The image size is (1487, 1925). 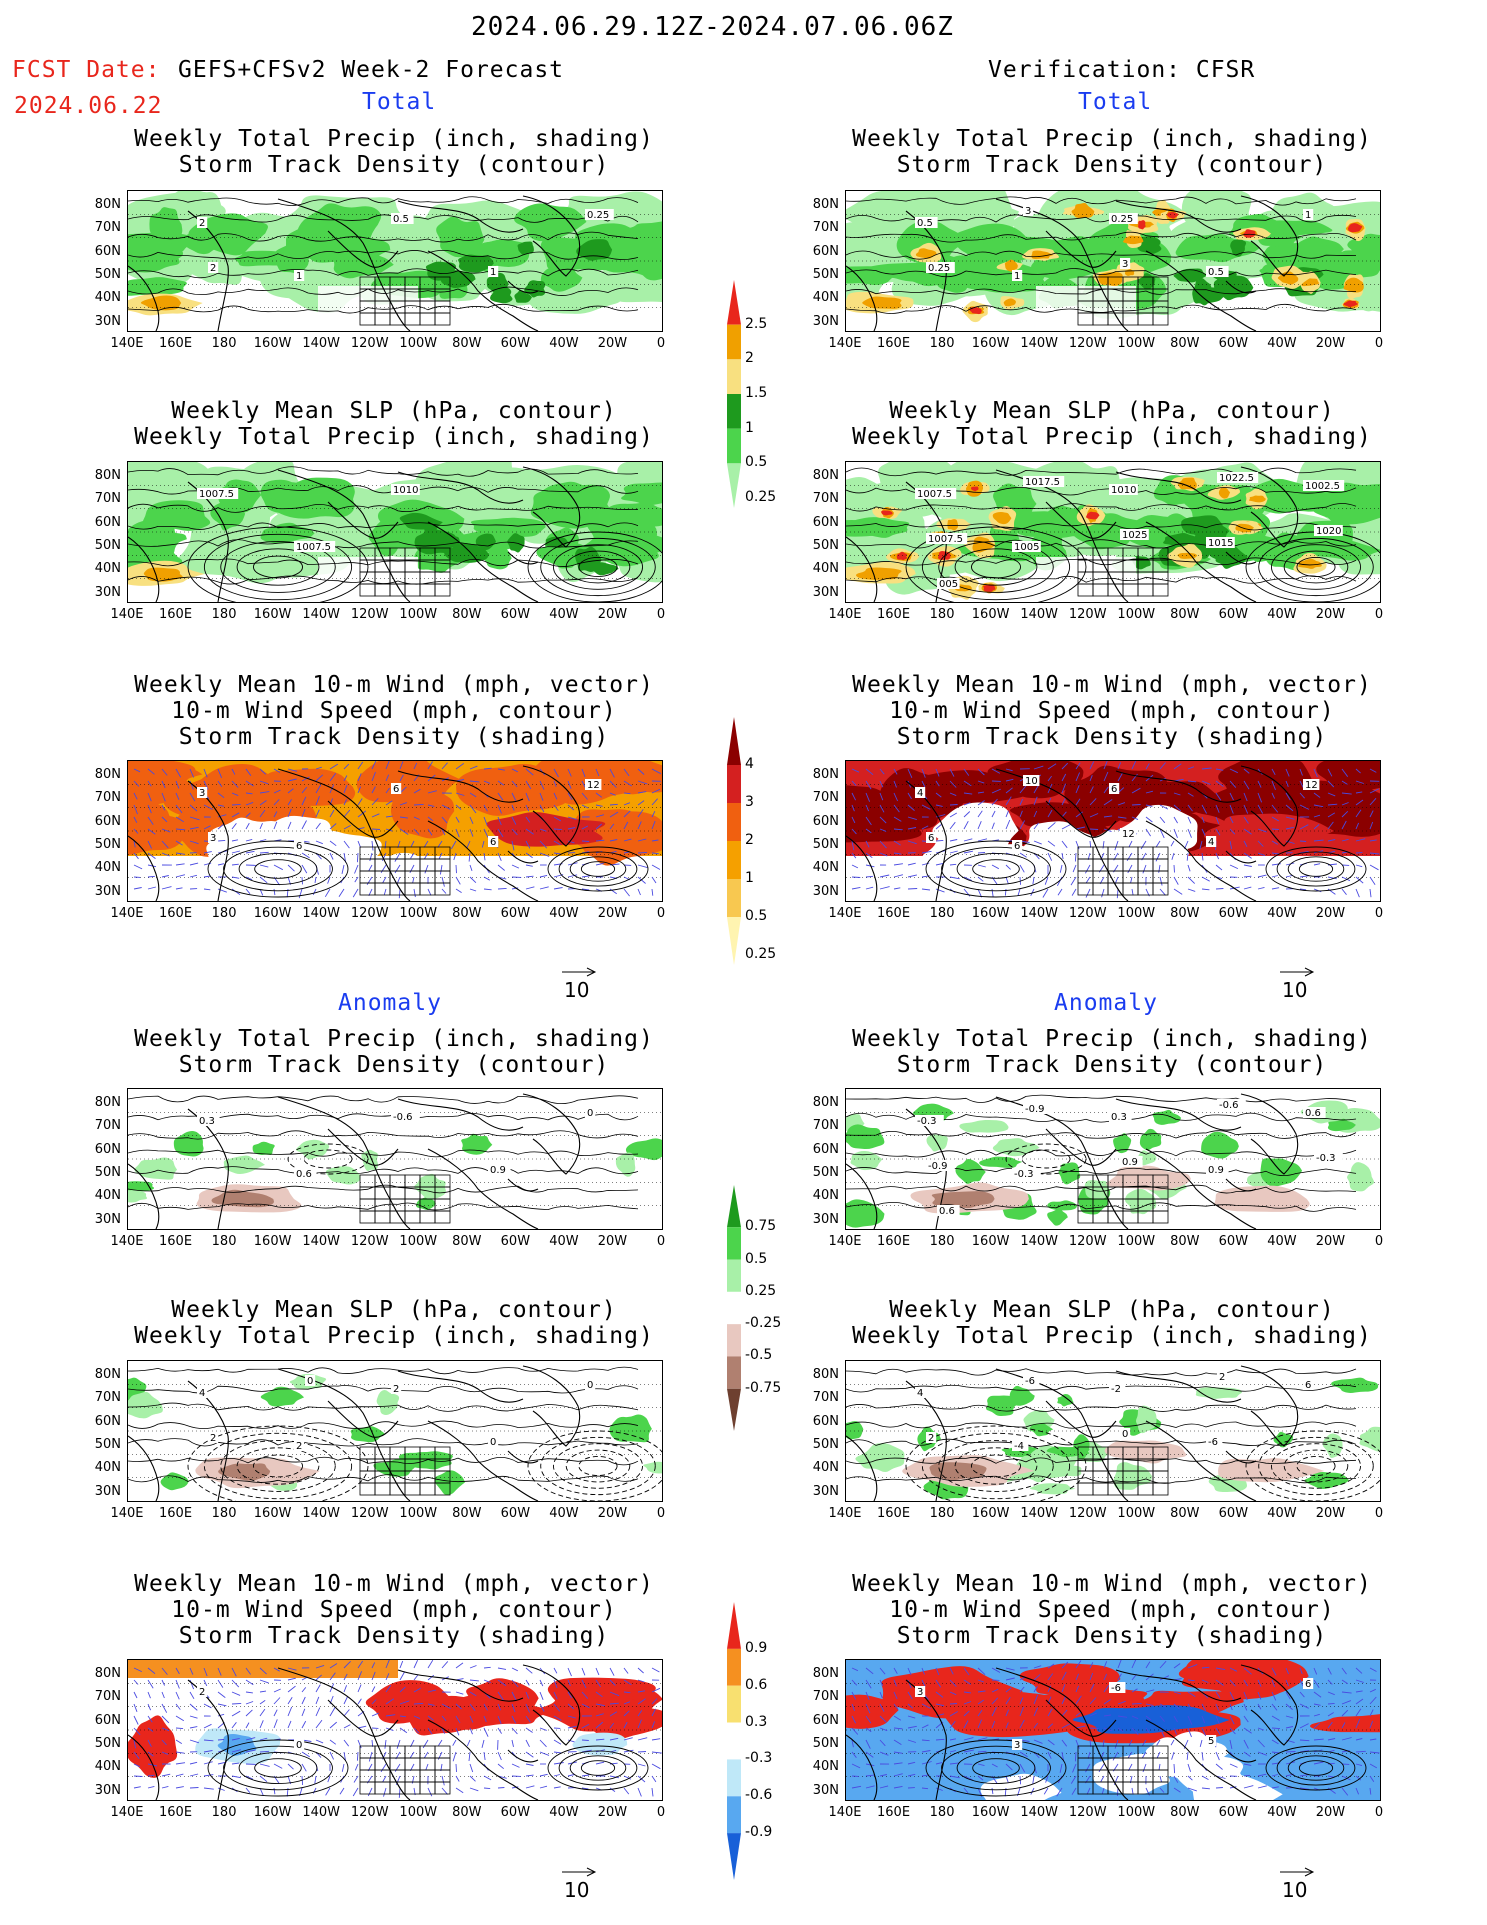 What do you see at coordinates (395, 1730) in the screenshot?
I see `map-svg: 20` at bounding box center [395, 1730].